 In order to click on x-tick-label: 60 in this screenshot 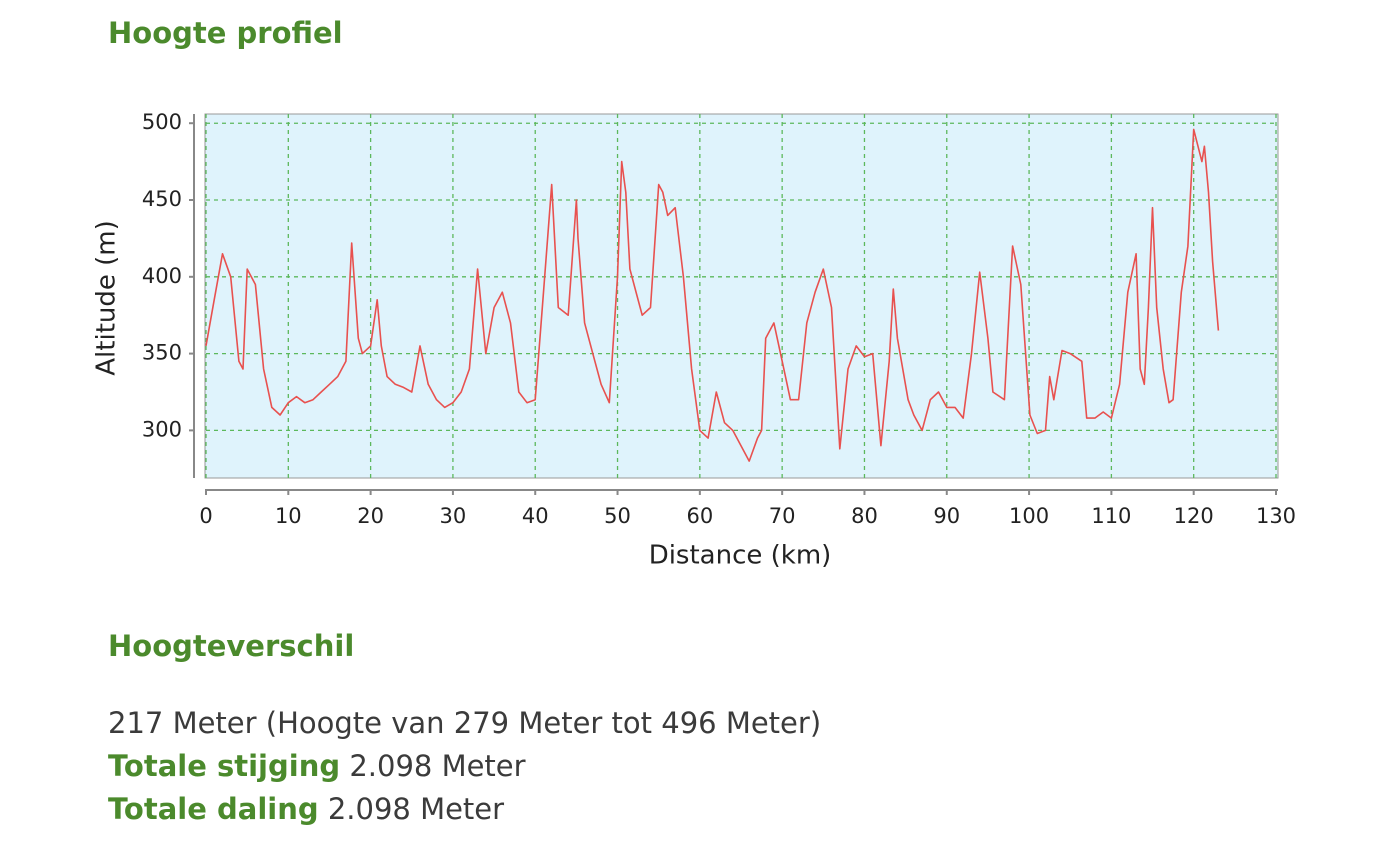, I will do `click(699, 516)`.